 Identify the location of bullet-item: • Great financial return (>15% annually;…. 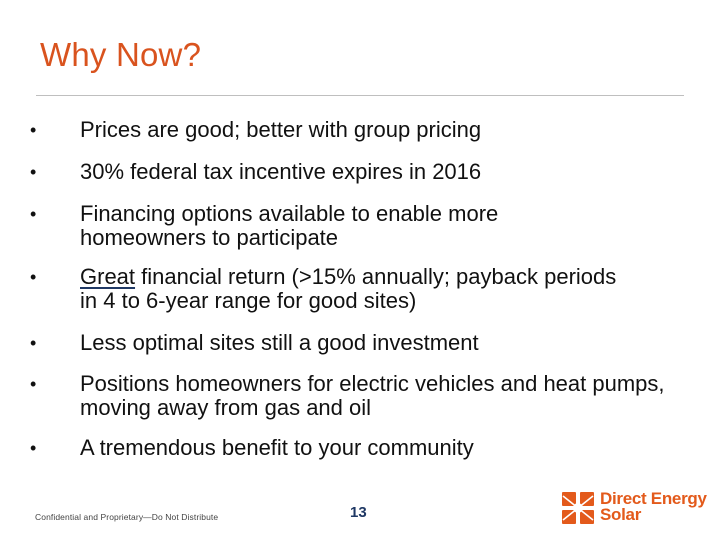
(325, 288).